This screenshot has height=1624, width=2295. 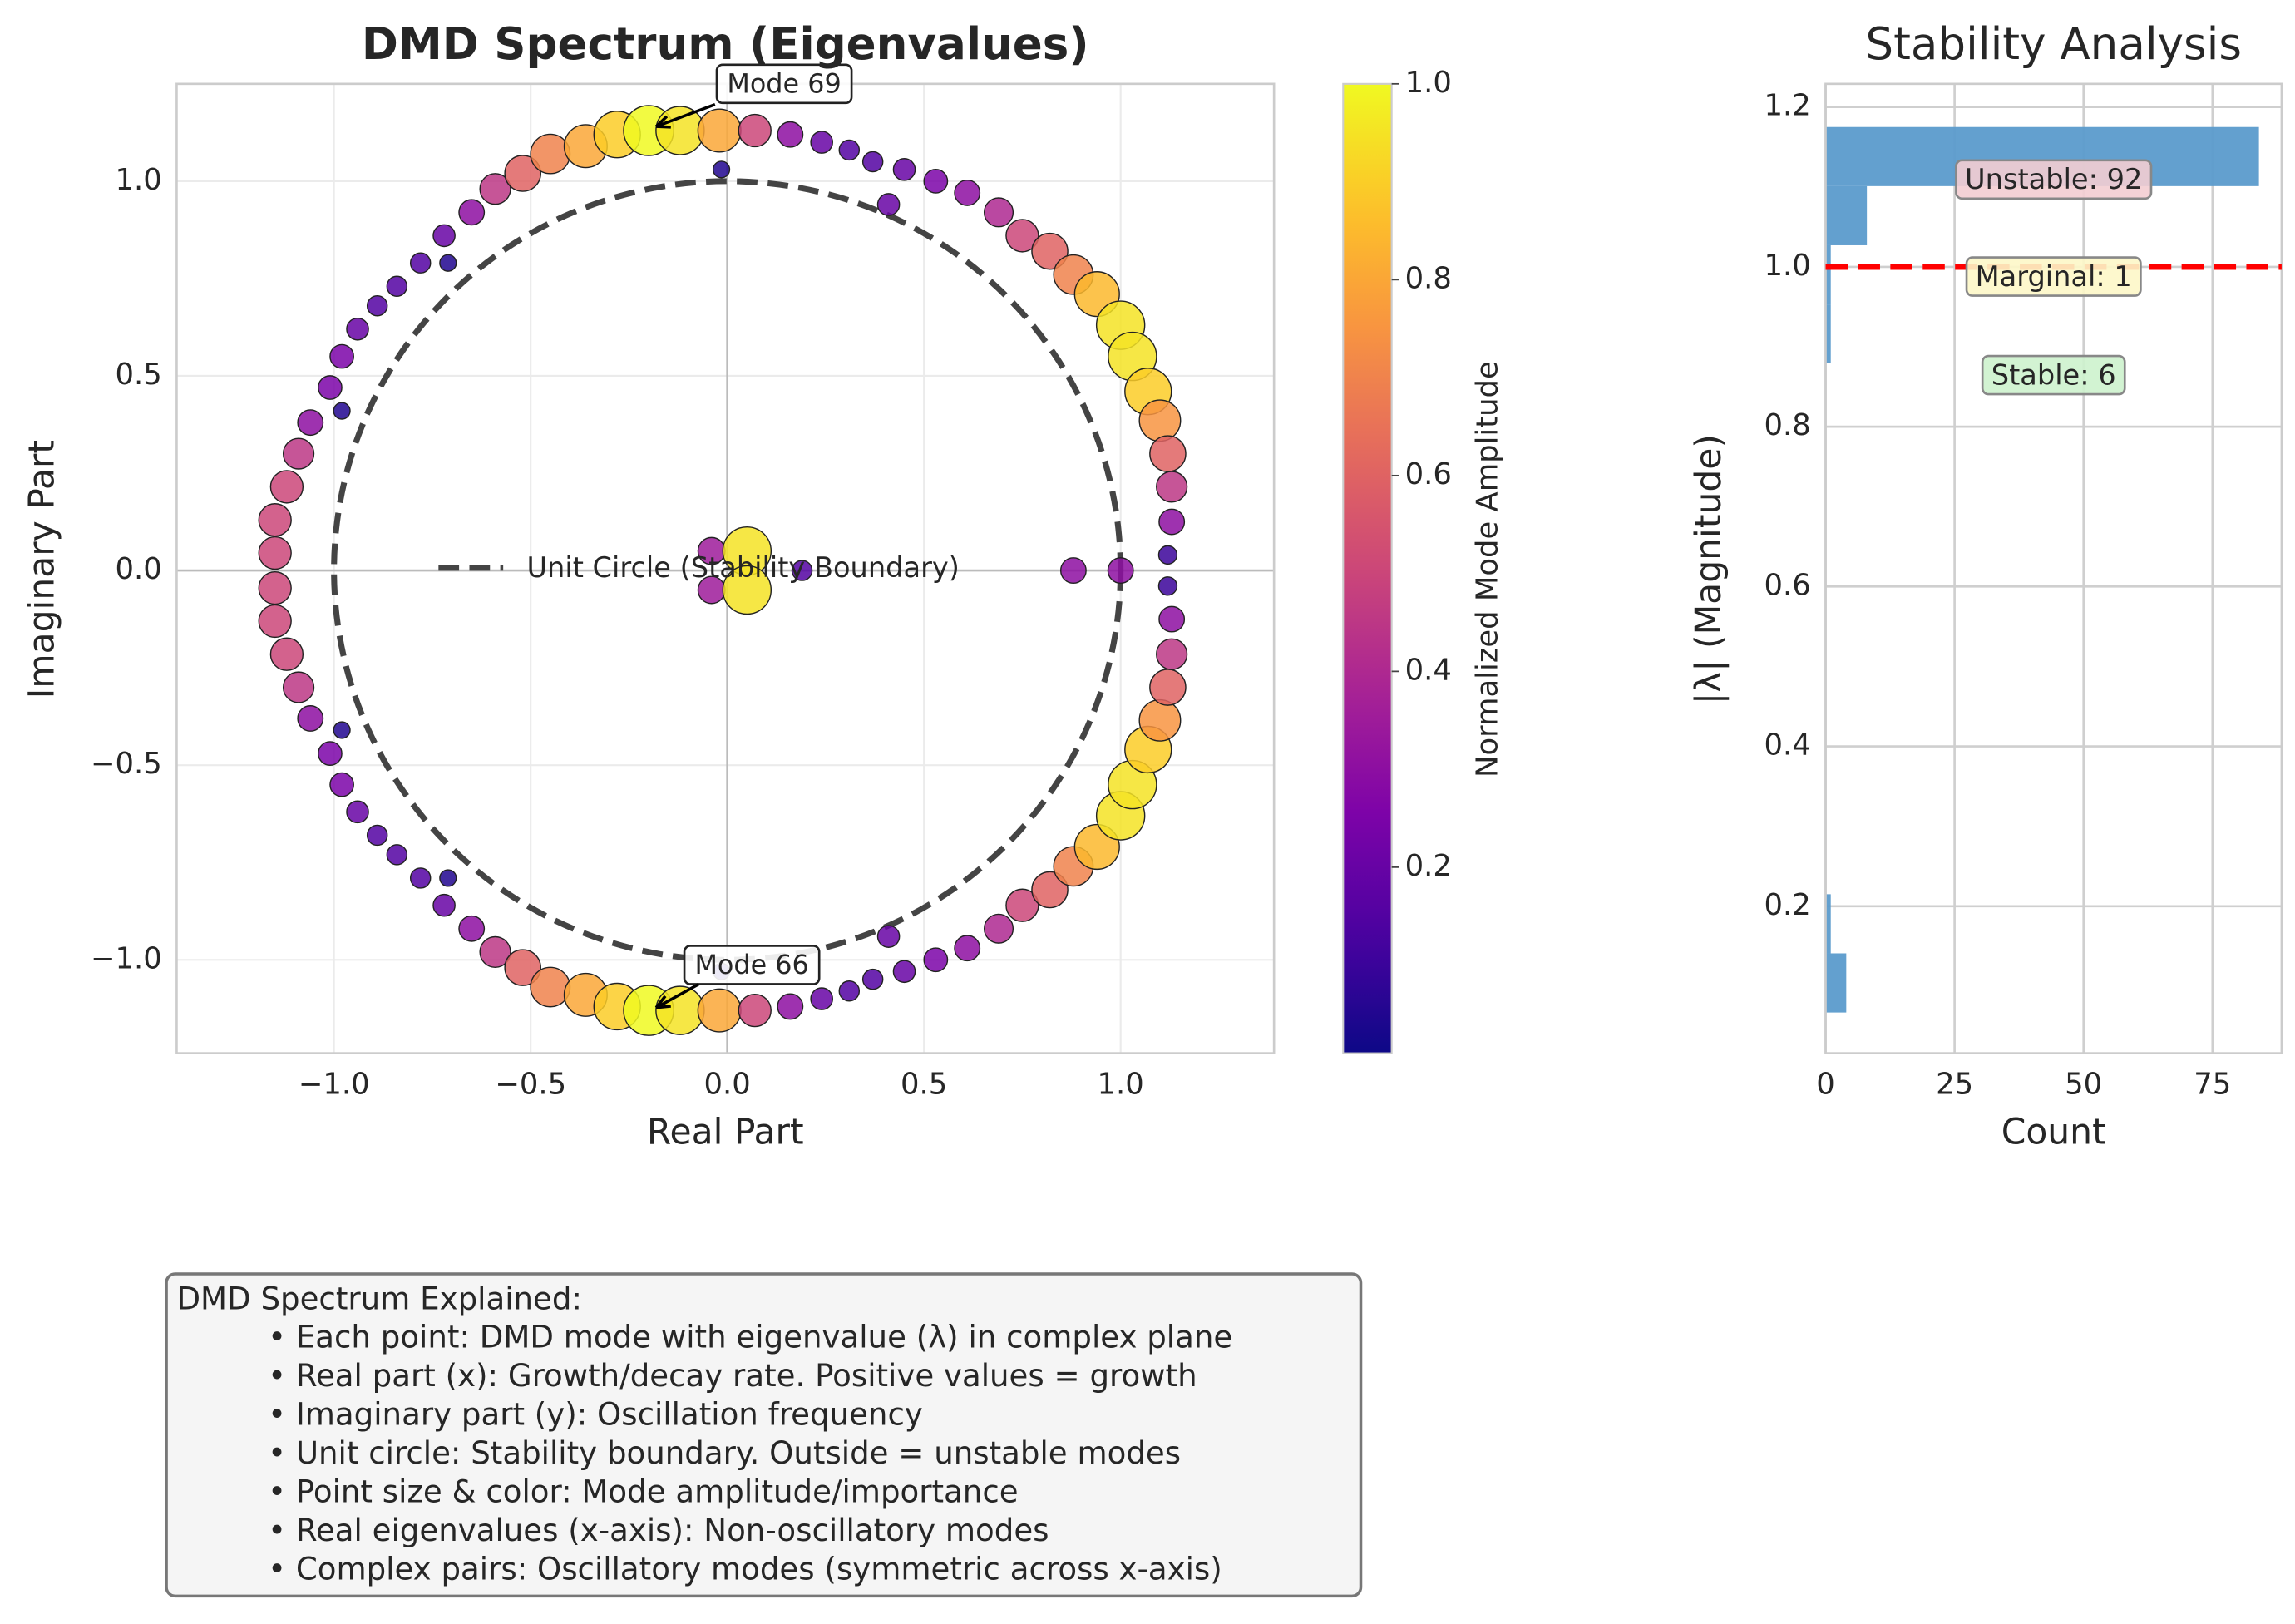 What do you see at coordinates (2083, 1085) in the screenshot?
I see `x-tick-label: 50` at bounding box center [2083, 1085].